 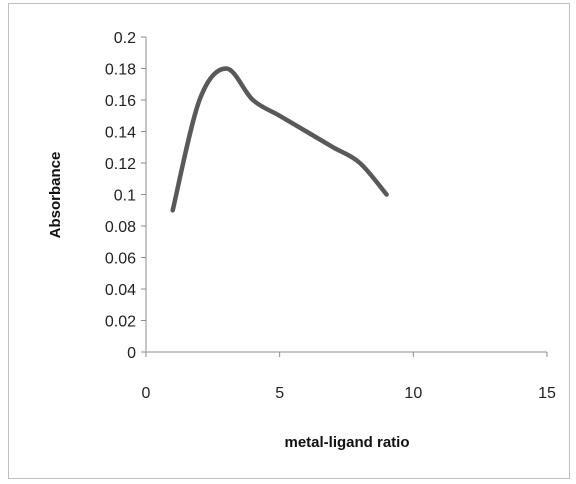 What do you see at coordinates (120, 227) in the screenshot?
I see `y-tick-label: 0.08` at bounding box center [120, 227].